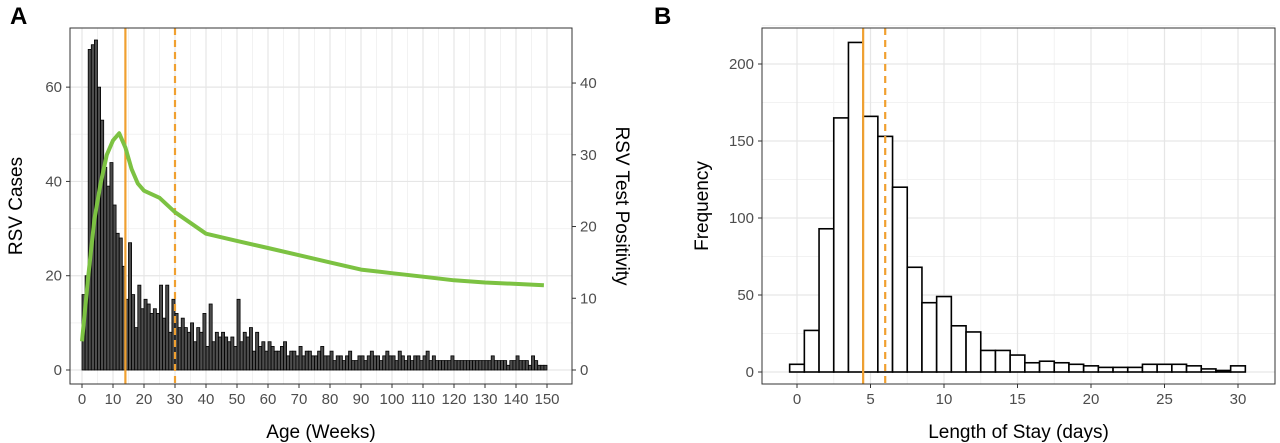 This screenshot has height=443, width=1280. Describe the element at coordinates (237, 399) in the screenshot. I see `x-tick-label: 50` at that location.